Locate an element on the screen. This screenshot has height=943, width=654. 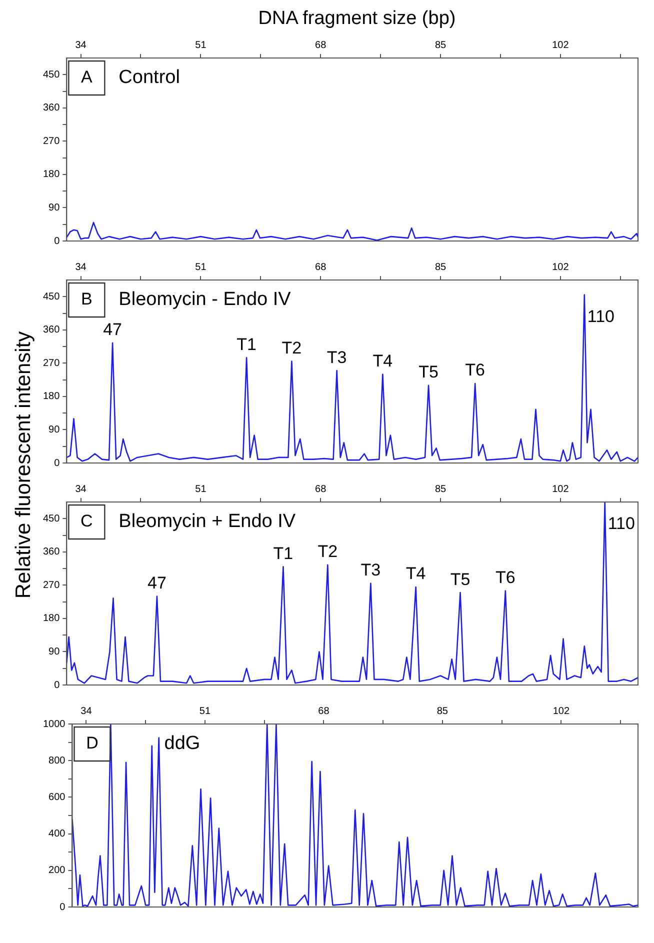
x-axis-title: DNA fragment size (bp) is located at coordinates (357, 19).